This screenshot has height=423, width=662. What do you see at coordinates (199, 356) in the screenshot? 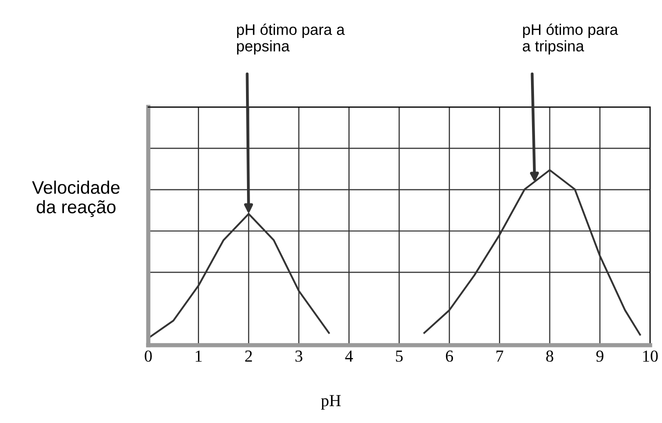
I see `x-tick-label: 1` at bounding box center [199, 356].